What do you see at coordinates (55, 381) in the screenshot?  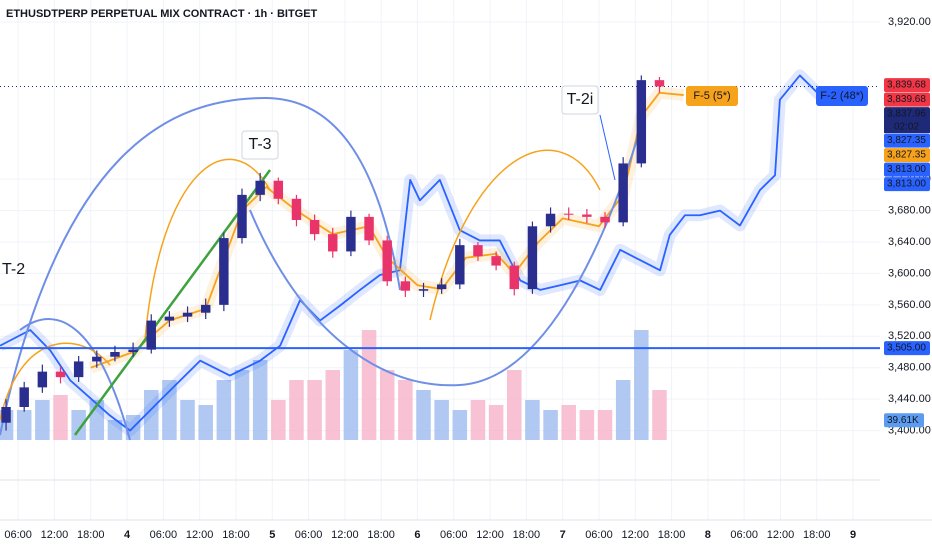 I see `arc-drawing` at bounding box center [55, 381].